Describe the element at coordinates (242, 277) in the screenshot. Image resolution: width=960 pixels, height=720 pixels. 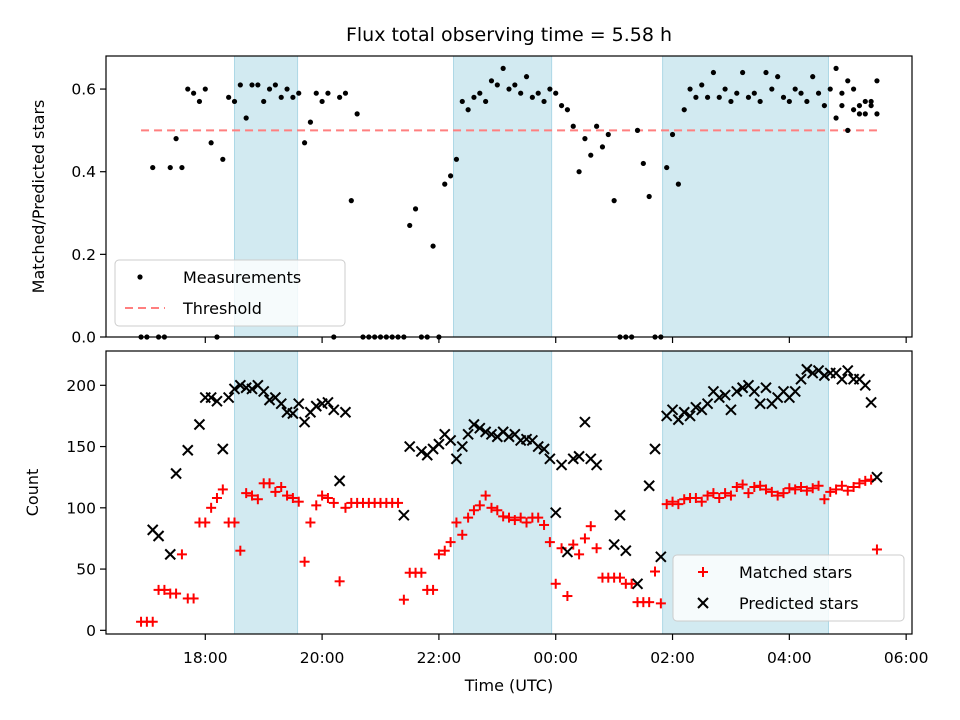
I see `legend-label: Measurements` at that location.